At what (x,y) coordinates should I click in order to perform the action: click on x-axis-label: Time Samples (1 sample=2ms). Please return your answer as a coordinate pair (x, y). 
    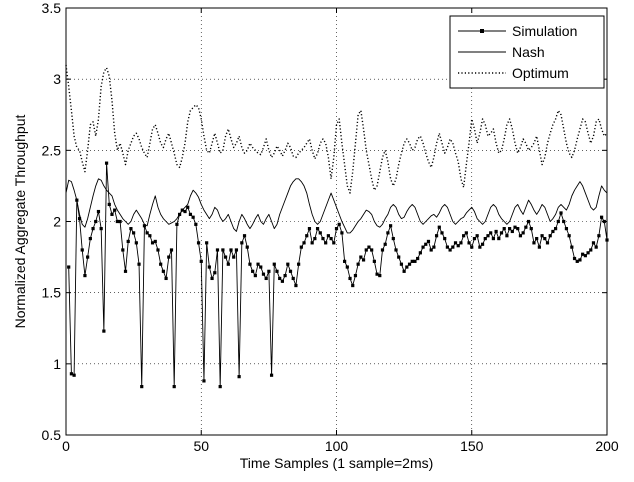
    Looking at the image, I should click on (337, 463).